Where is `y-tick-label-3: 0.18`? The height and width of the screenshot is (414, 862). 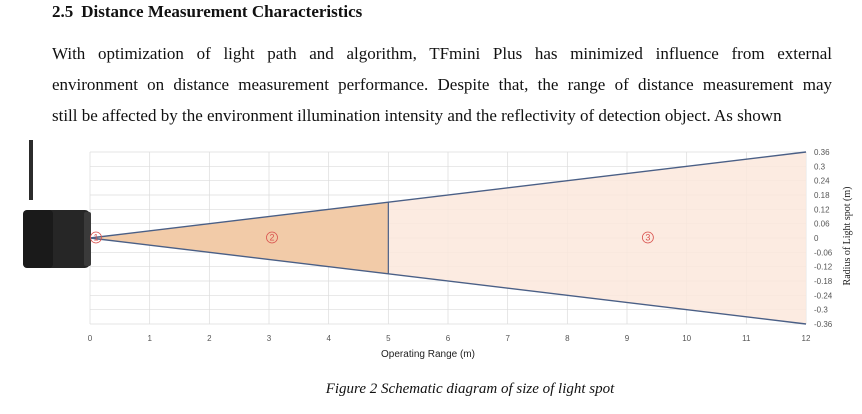 y-tick-label-3: 0.18 is located at coordinates (822, 195).